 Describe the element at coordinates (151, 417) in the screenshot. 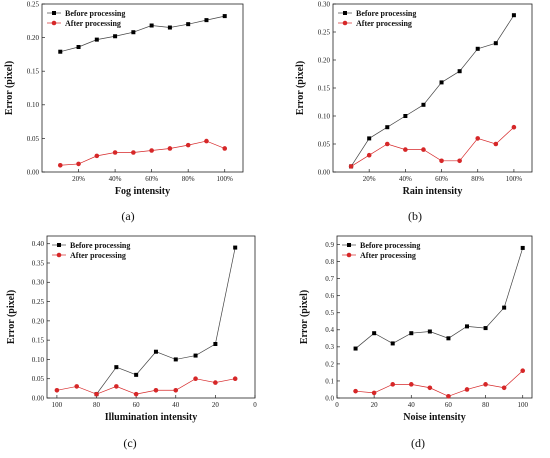

I see `x-axis-label: Illumination intensity` at that location.